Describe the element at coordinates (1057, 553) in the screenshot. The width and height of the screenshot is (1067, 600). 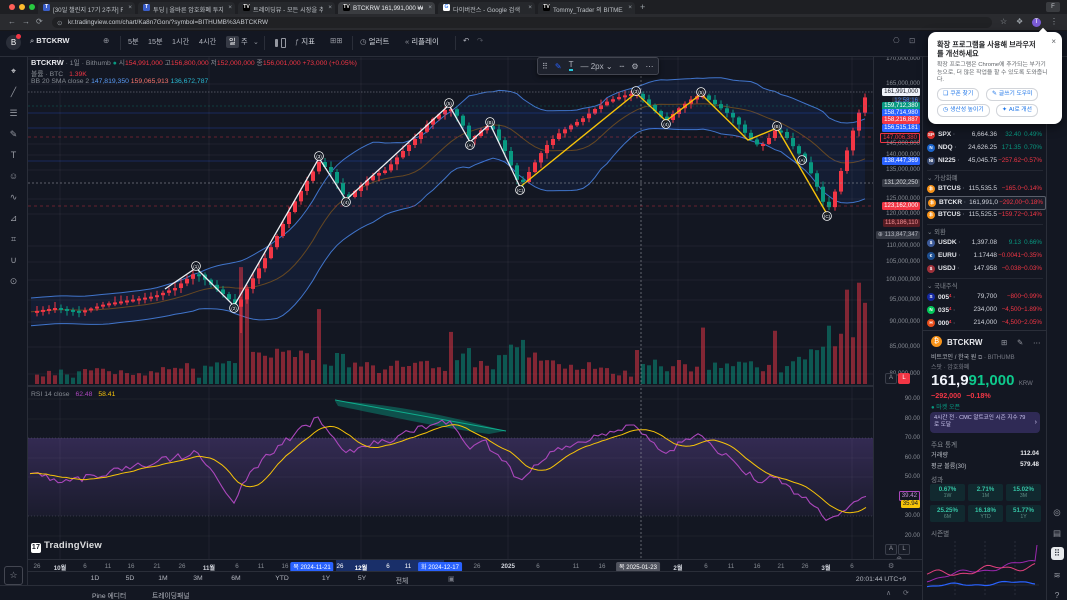
I see `apps-grid-icon: ⠿` at that location.